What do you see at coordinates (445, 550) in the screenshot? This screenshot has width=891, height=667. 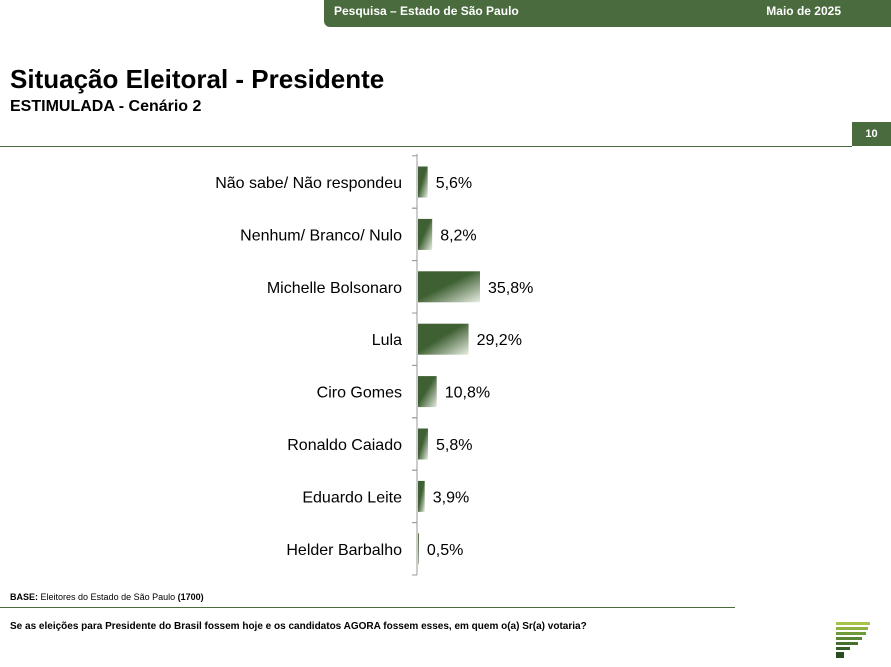 I see `value-label: 0,5%` at bounding box center [445, 550].